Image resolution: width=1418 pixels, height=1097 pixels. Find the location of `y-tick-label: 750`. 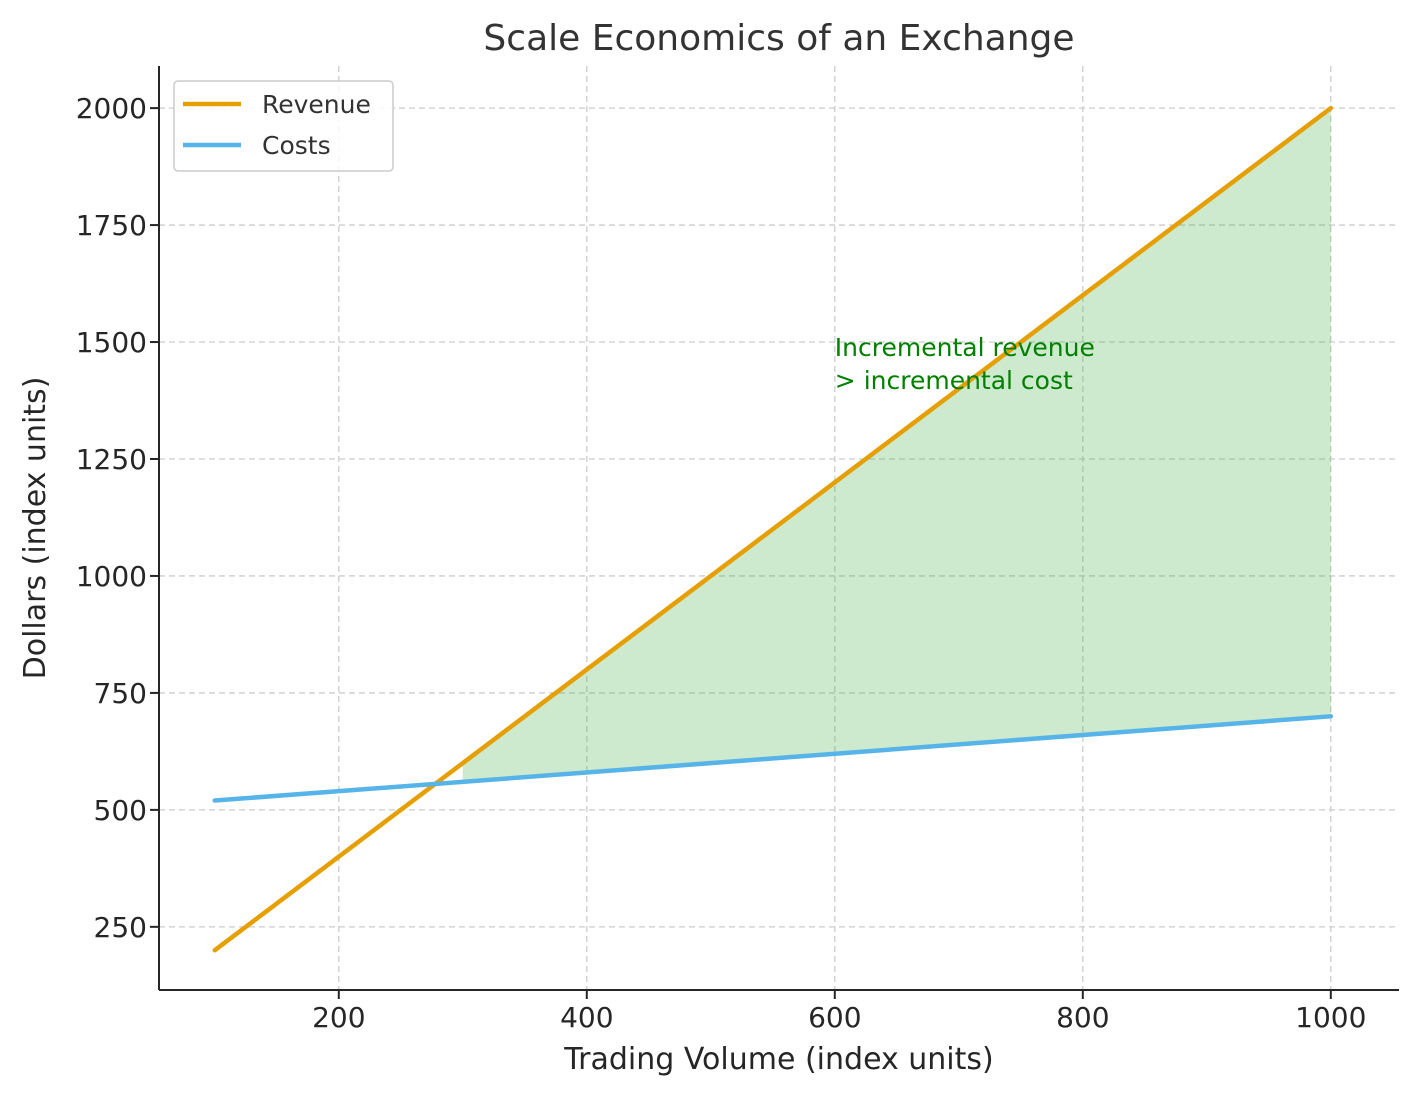

y-tick-label: 750 is located at coordinates (120, 693).